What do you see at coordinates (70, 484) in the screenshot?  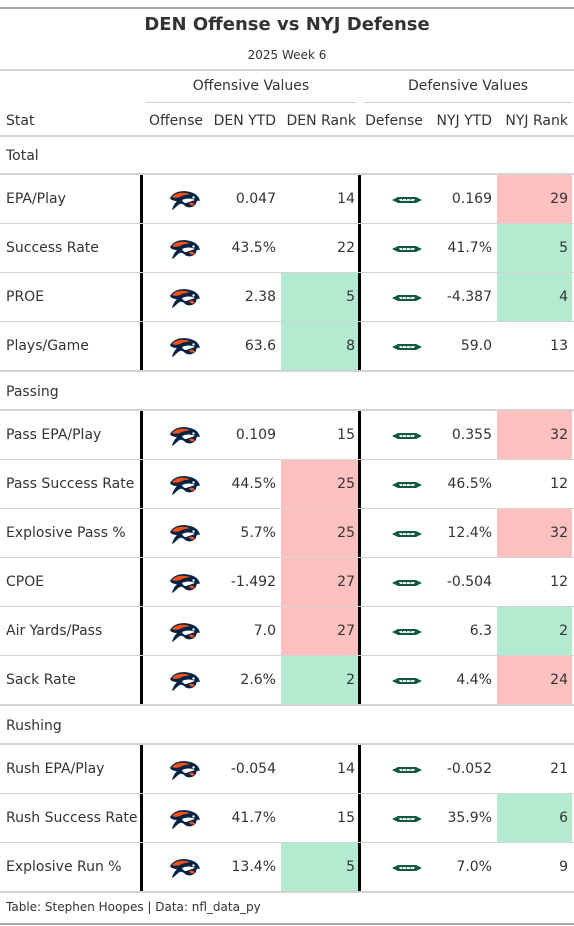 I see `stat-label: Pass Success Rate` at bounding box center [70, 484].